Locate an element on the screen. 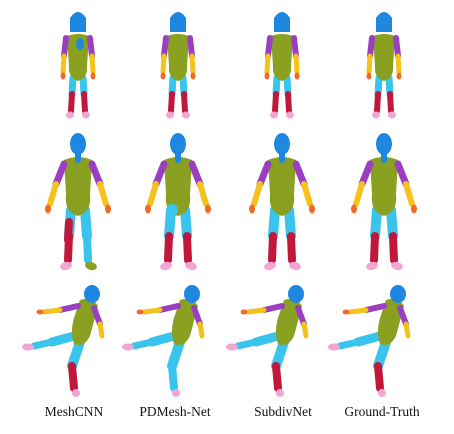  caption-meshcnn: MeshCNN is located at coordinates (74, 411).